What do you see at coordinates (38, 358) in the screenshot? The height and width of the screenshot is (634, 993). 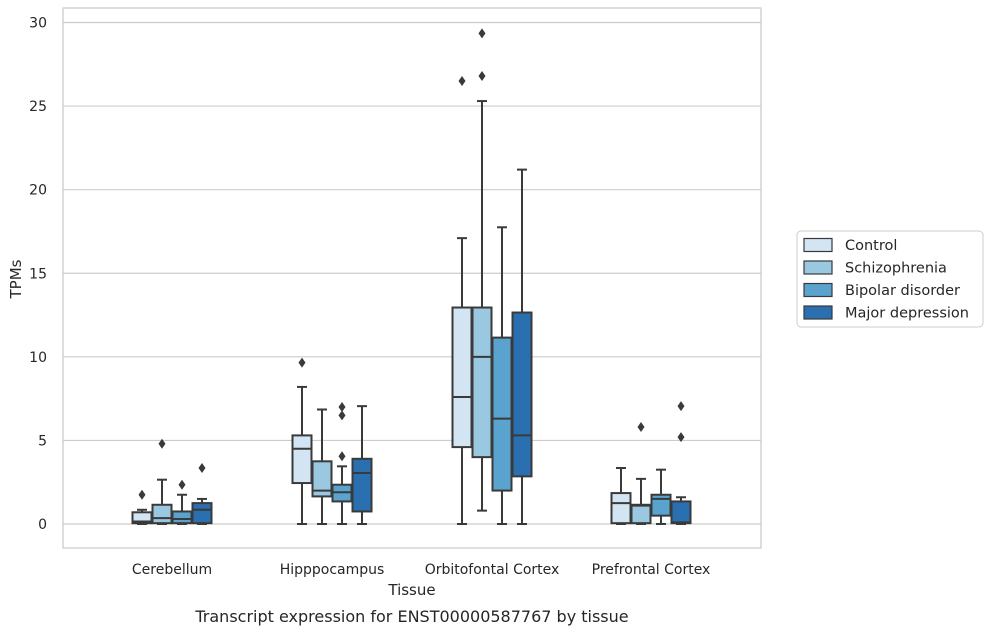 I see `y-tick-label: 10` at bounding box center [38, 358].